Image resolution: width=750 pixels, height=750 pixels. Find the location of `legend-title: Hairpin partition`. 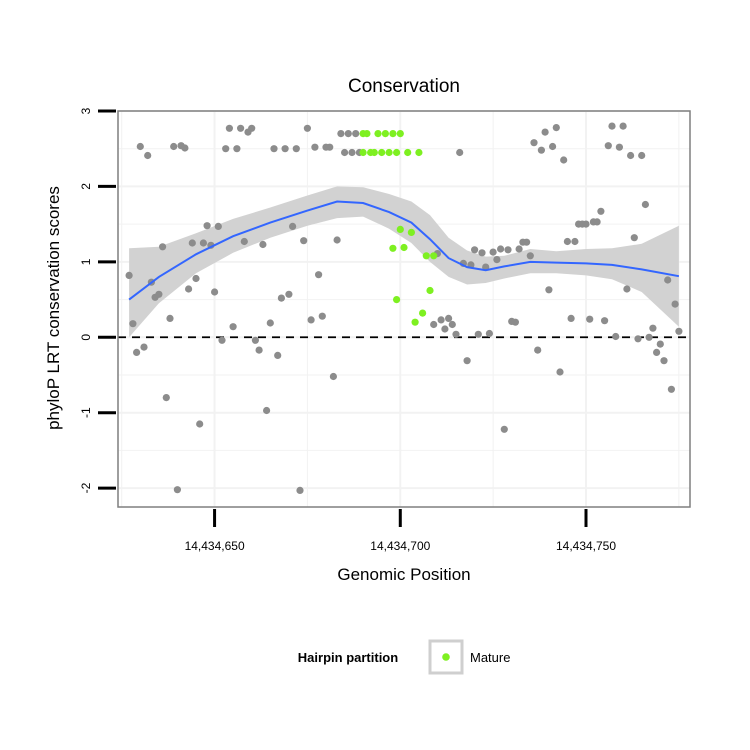

legend-title: Hairpin partition is located at coordinates (348, 657).